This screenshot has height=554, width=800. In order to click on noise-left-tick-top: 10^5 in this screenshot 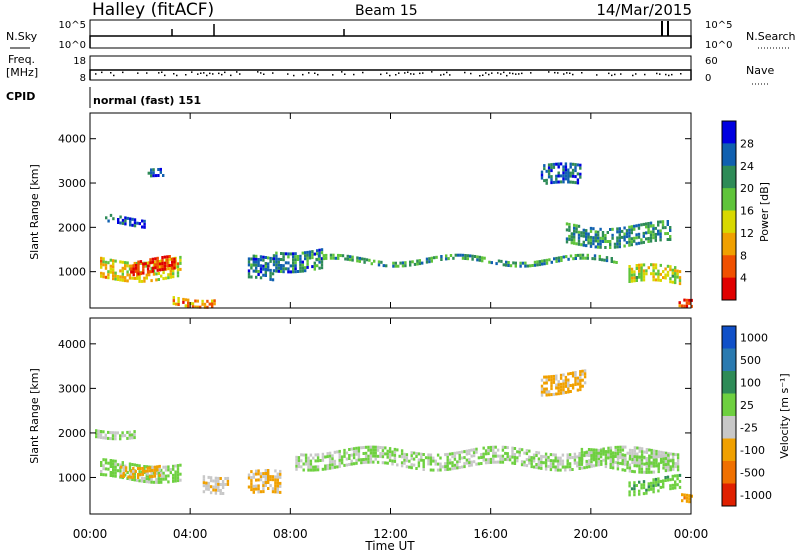, I will do `click(72, 25)`.